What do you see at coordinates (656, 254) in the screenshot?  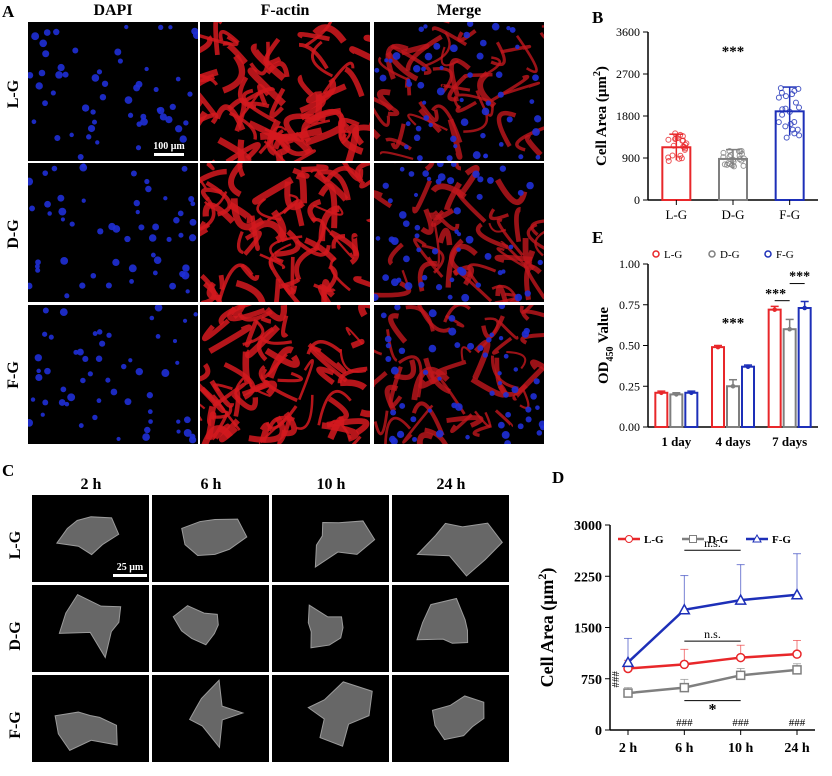 I see `legend-marker` at bounding box center [656, 254].